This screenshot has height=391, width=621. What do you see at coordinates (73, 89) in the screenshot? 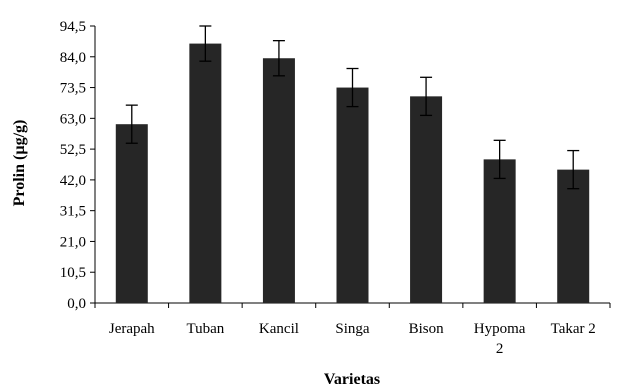
I see `y-tick-label: 73,5` at bounding box center [73, 89].